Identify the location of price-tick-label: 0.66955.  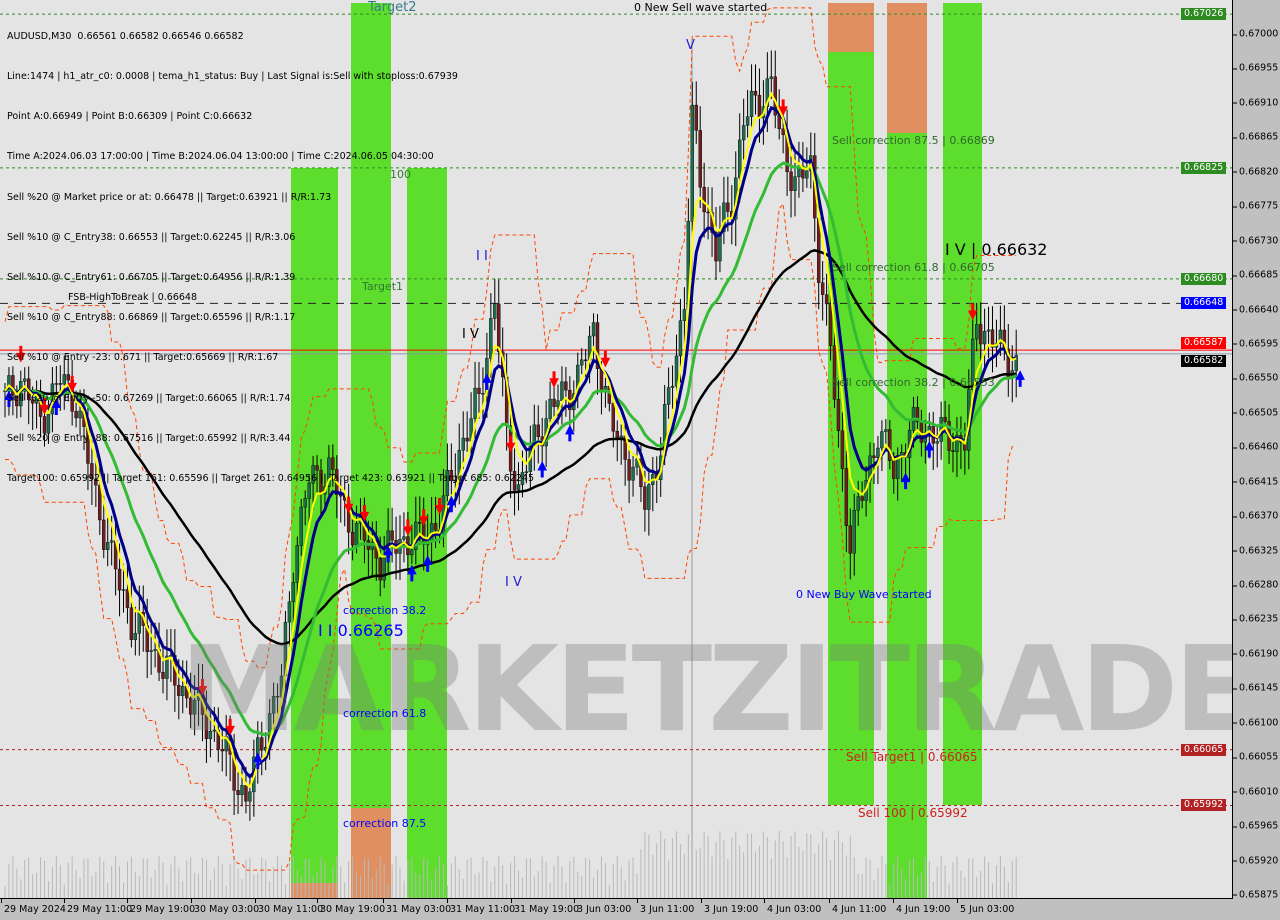
(1255, 68).